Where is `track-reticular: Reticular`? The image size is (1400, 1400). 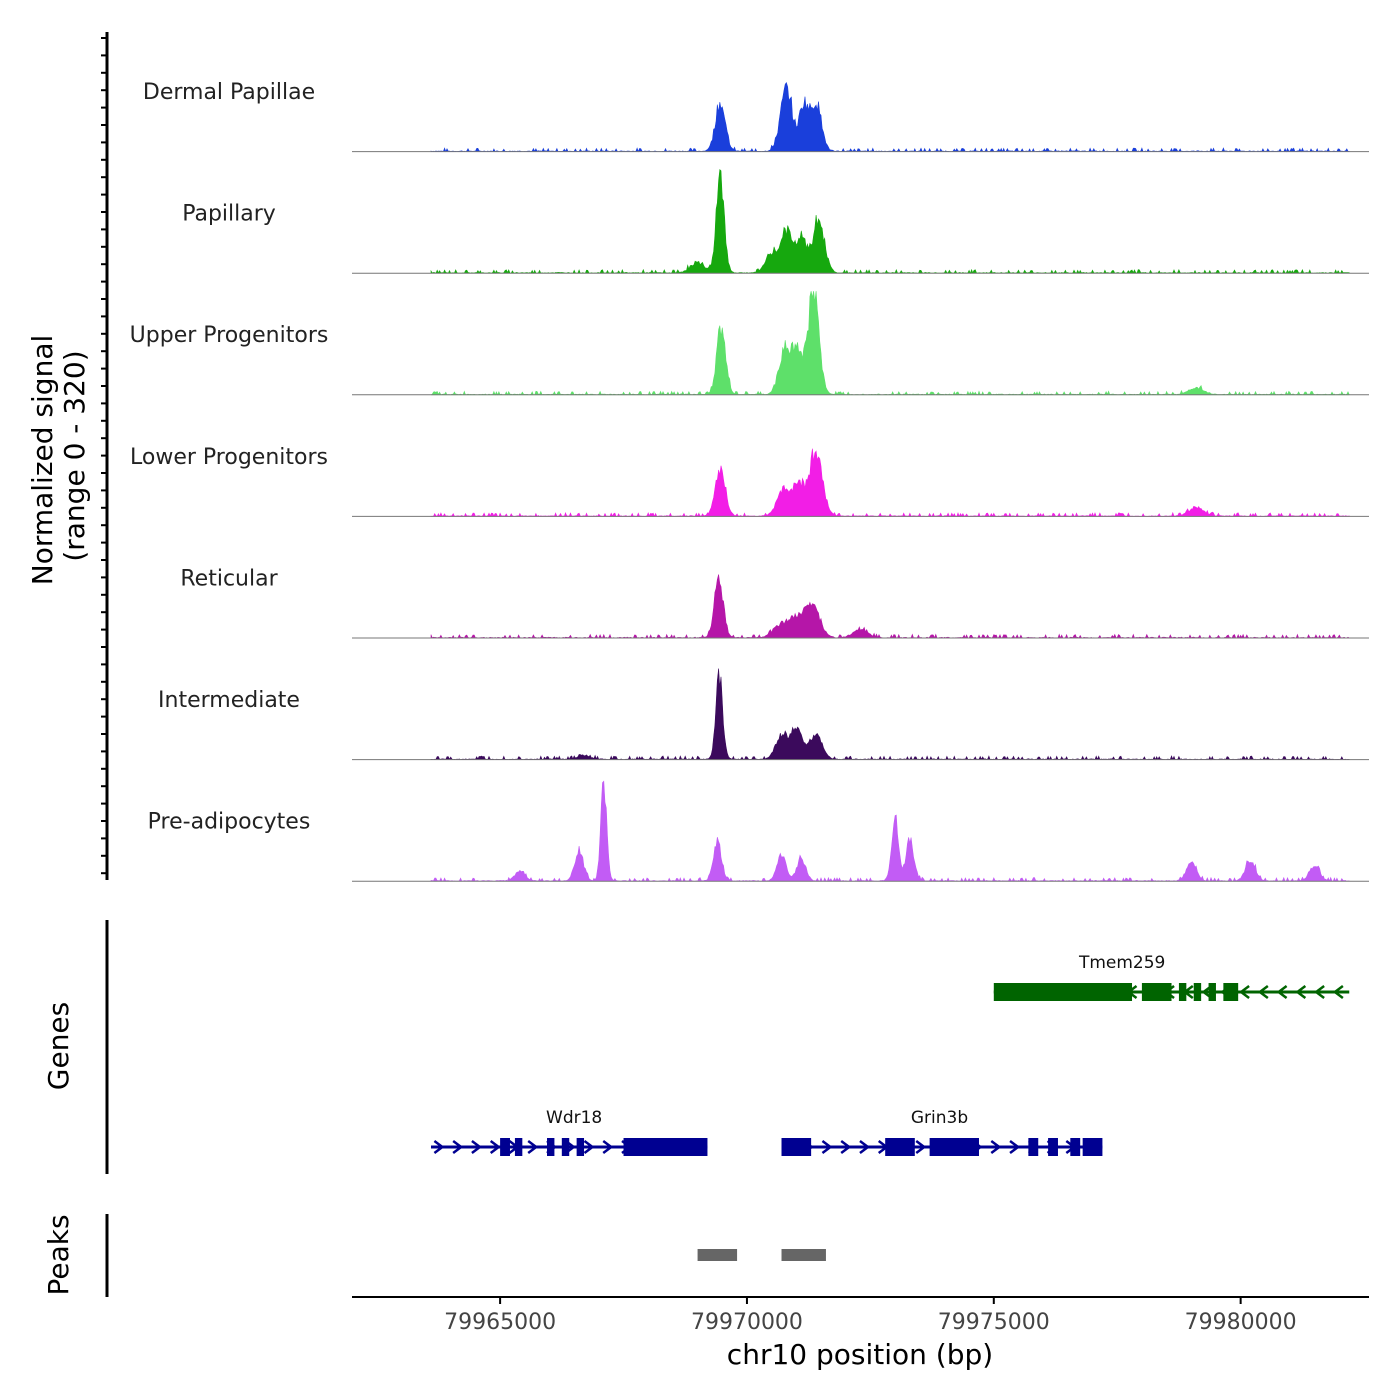
track-reticular: Reticular is located at coordinates (774, 602).